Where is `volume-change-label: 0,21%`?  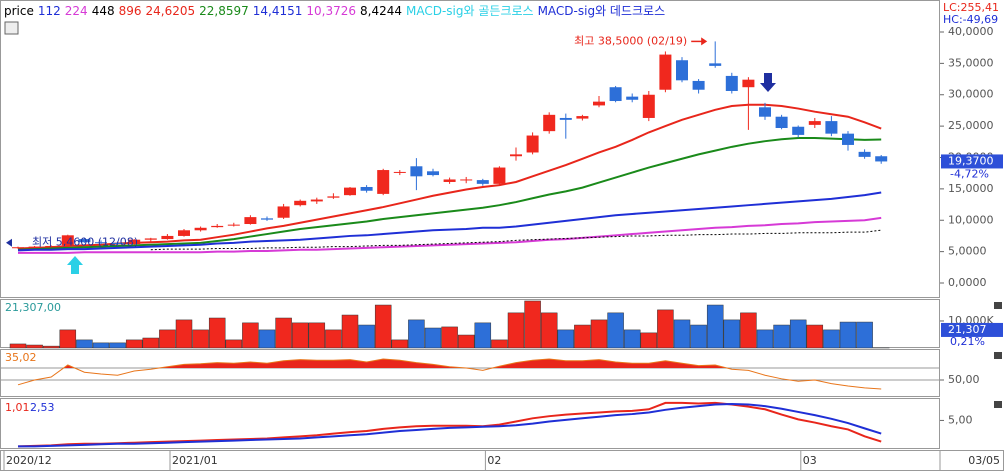
volume-change-label: 0,21% is located at coordinates (967, 341).